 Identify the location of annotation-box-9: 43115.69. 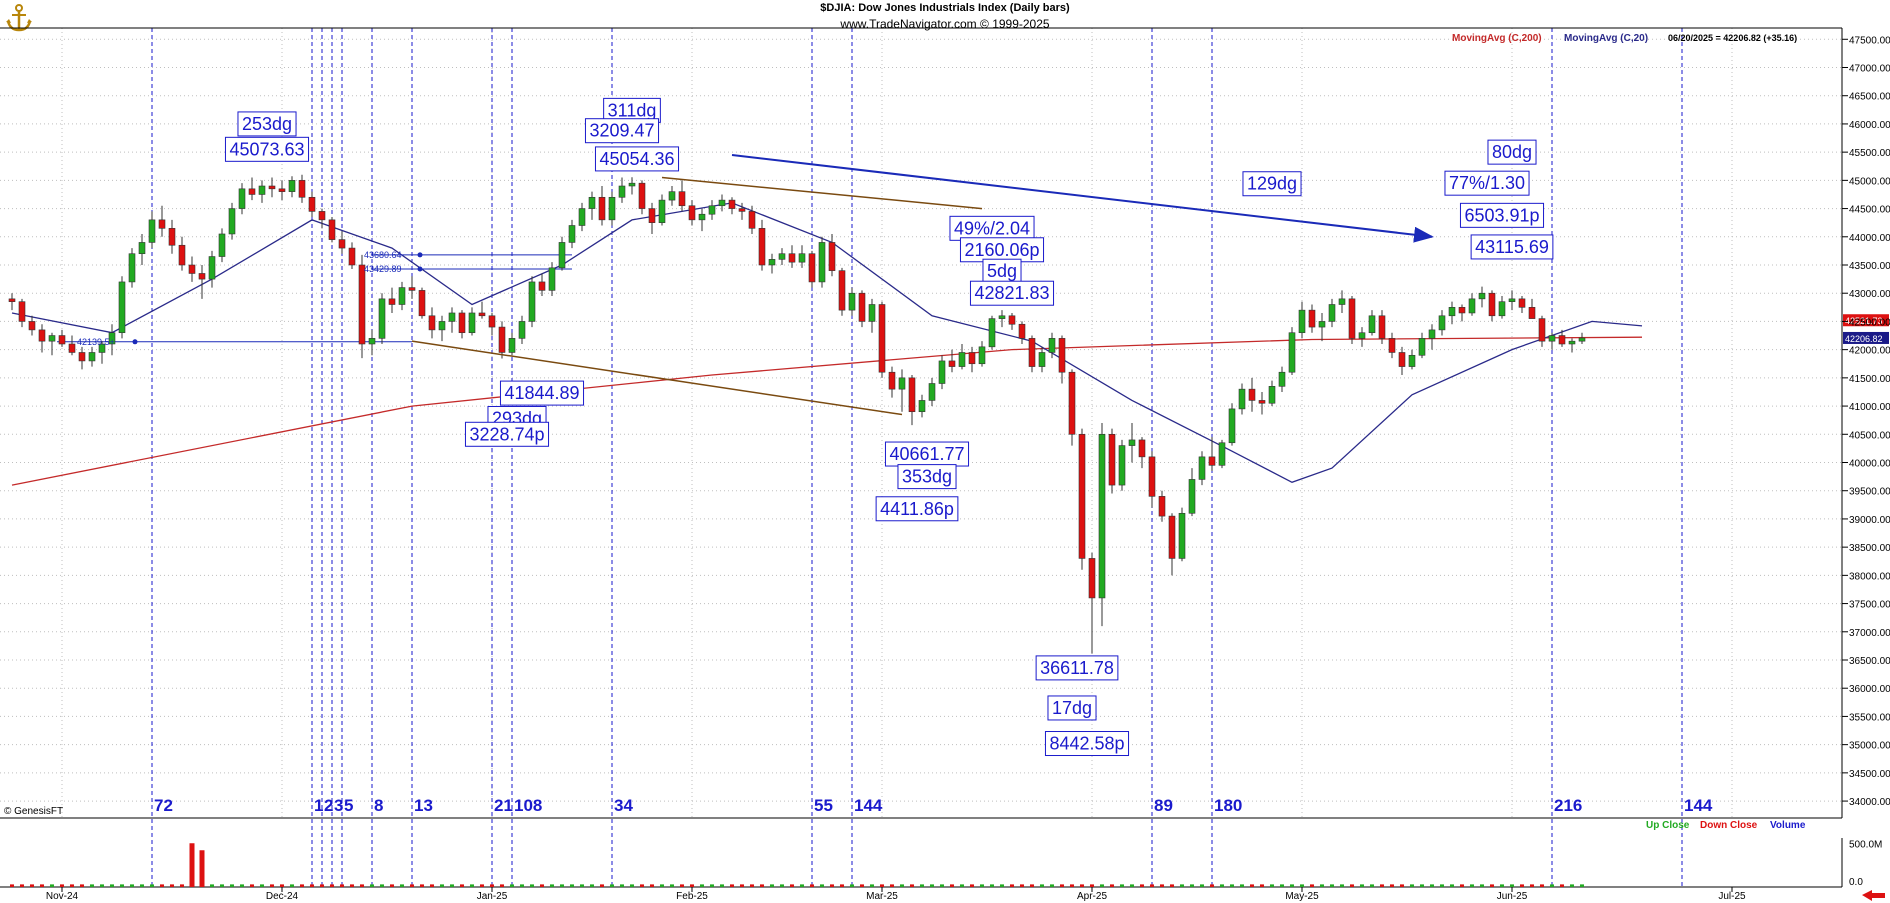
(1512, 247).